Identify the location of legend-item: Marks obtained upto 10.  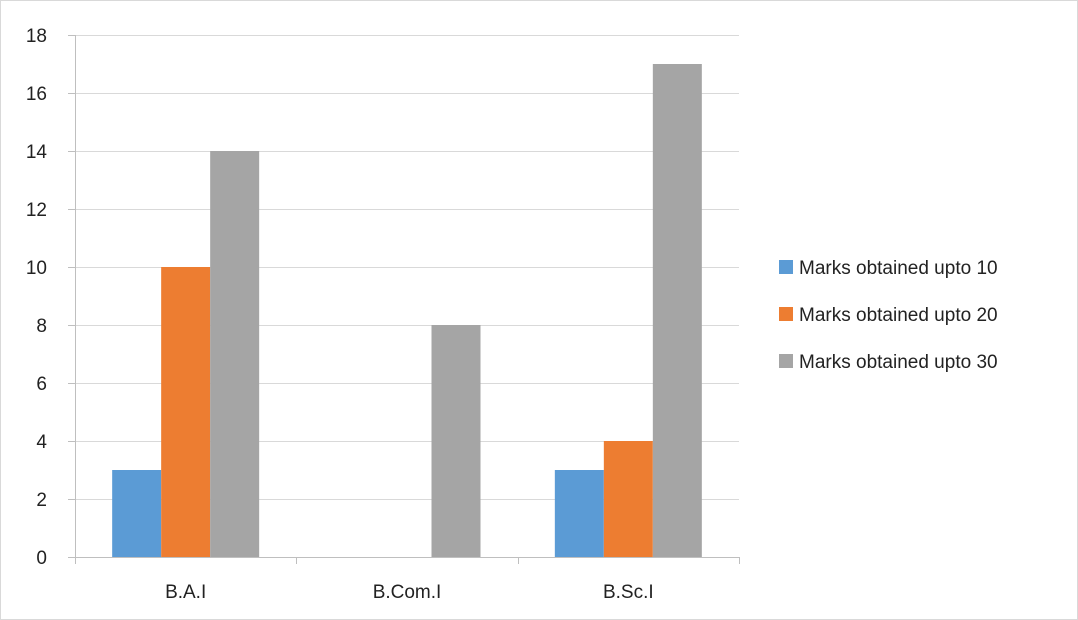
(888, 268).